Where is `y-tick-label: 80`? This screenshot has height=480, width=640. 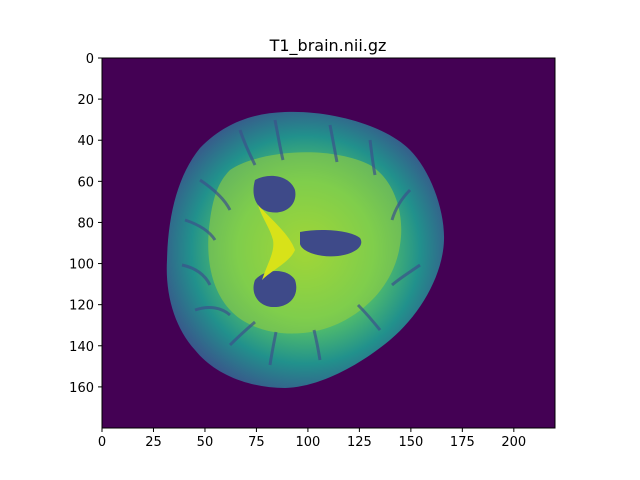 y-tick-label: 80 is located at coordinates (85, 223).